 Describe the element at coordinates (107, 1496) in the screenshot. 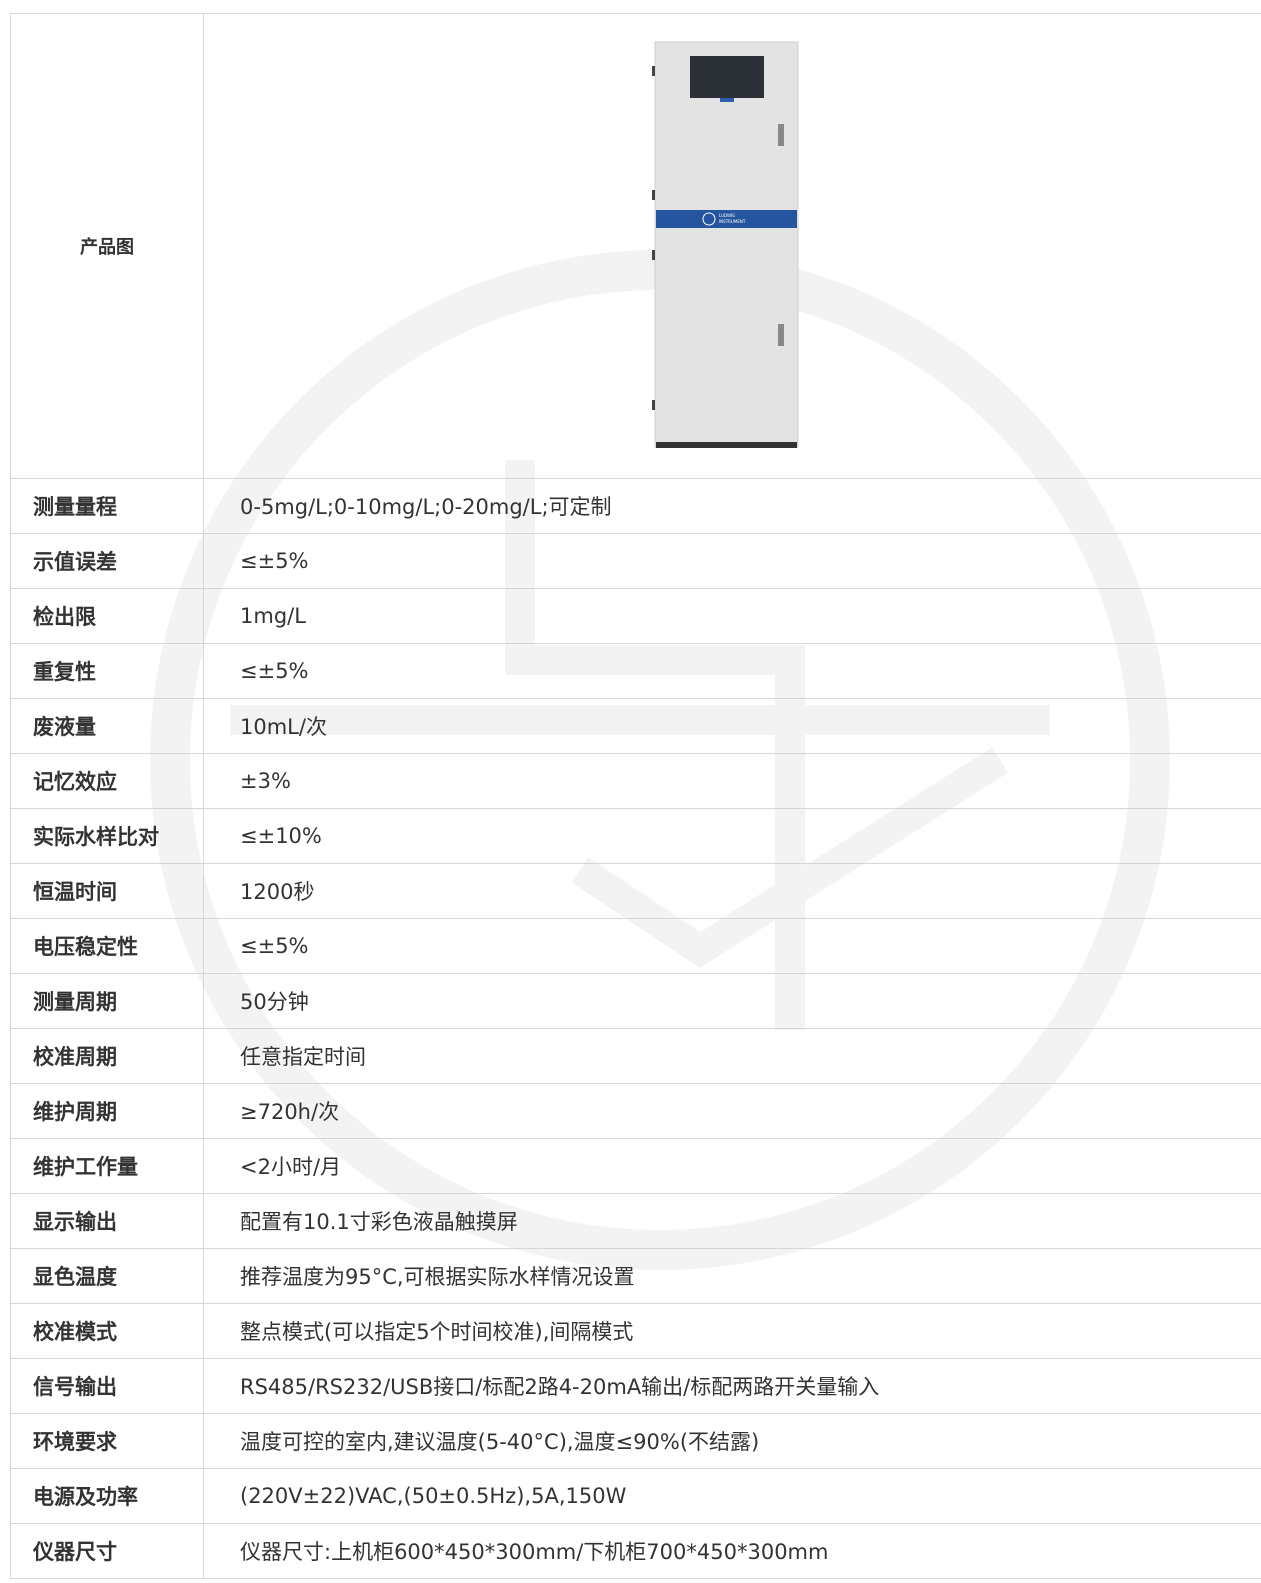

I see `cell-label: 电源及功率` at that location.